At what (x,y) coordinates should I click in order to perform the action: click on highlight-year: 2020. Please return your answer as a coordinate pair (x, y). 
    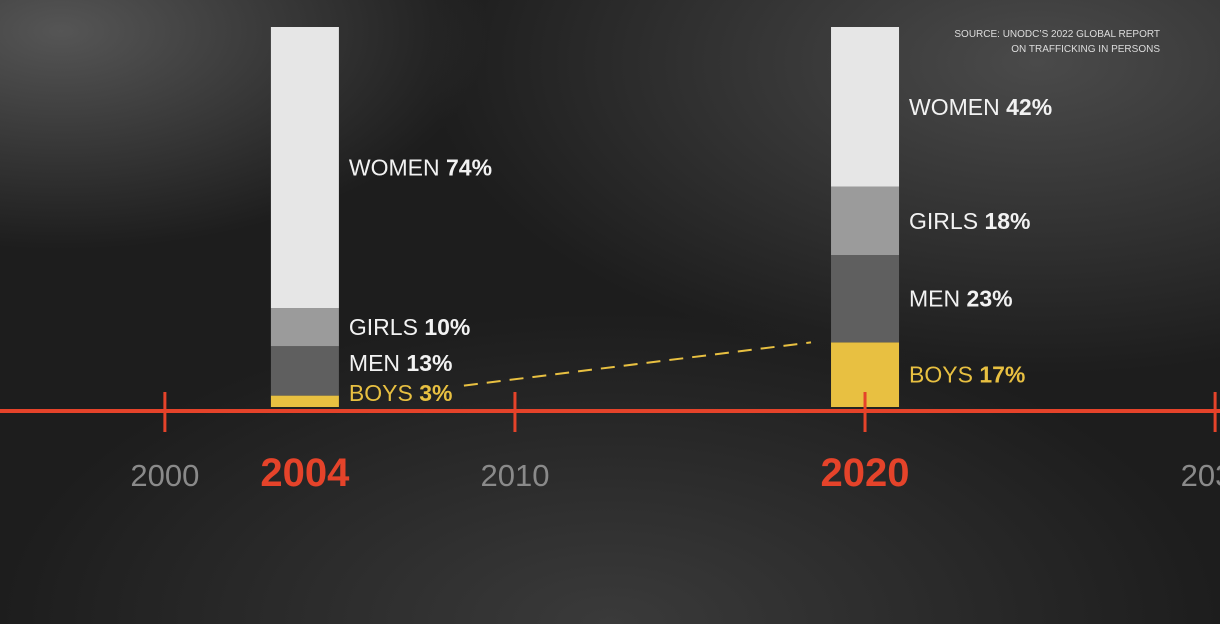
    Looking at the image, I should click on (865, 473).